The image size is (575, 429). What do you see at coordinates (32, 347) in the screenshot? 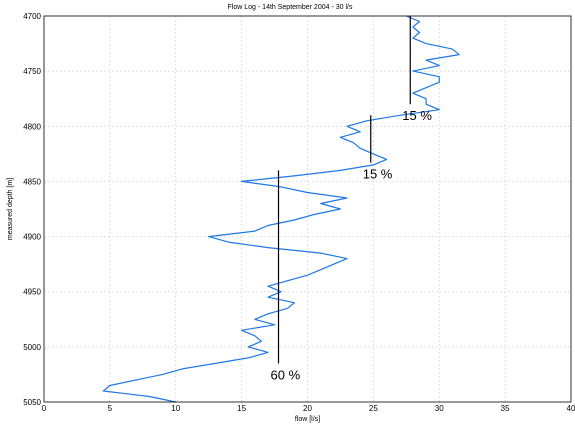
I see `y-tick-label: 5000` at bounding box center [32, 347].